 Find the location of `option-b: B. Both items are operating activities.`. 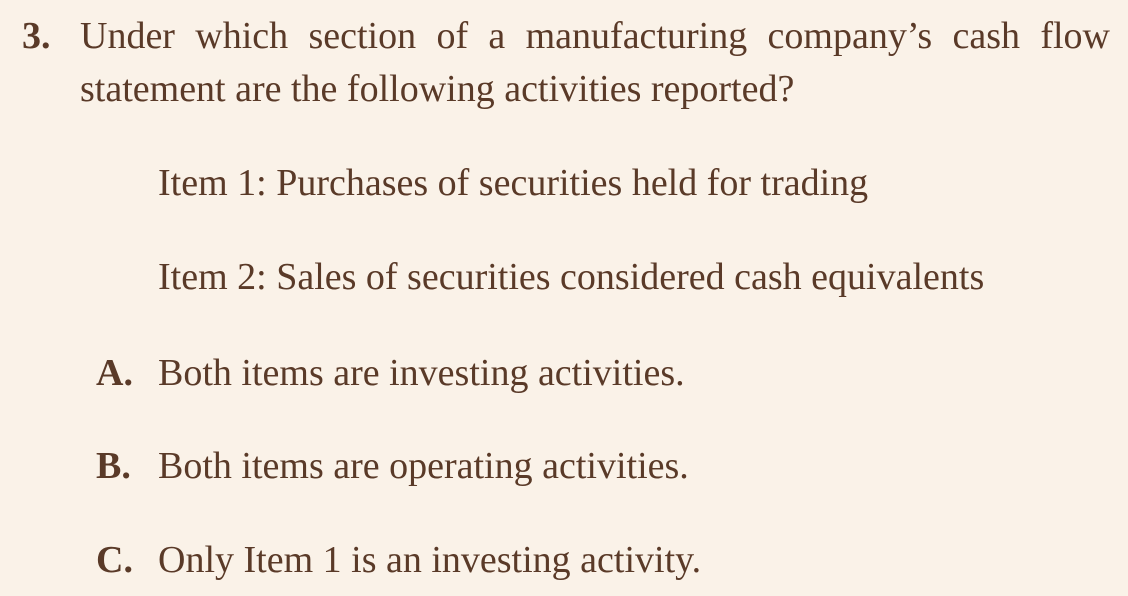

option-b: B. Both items are operating activities. is located at coordinates (392, 466).